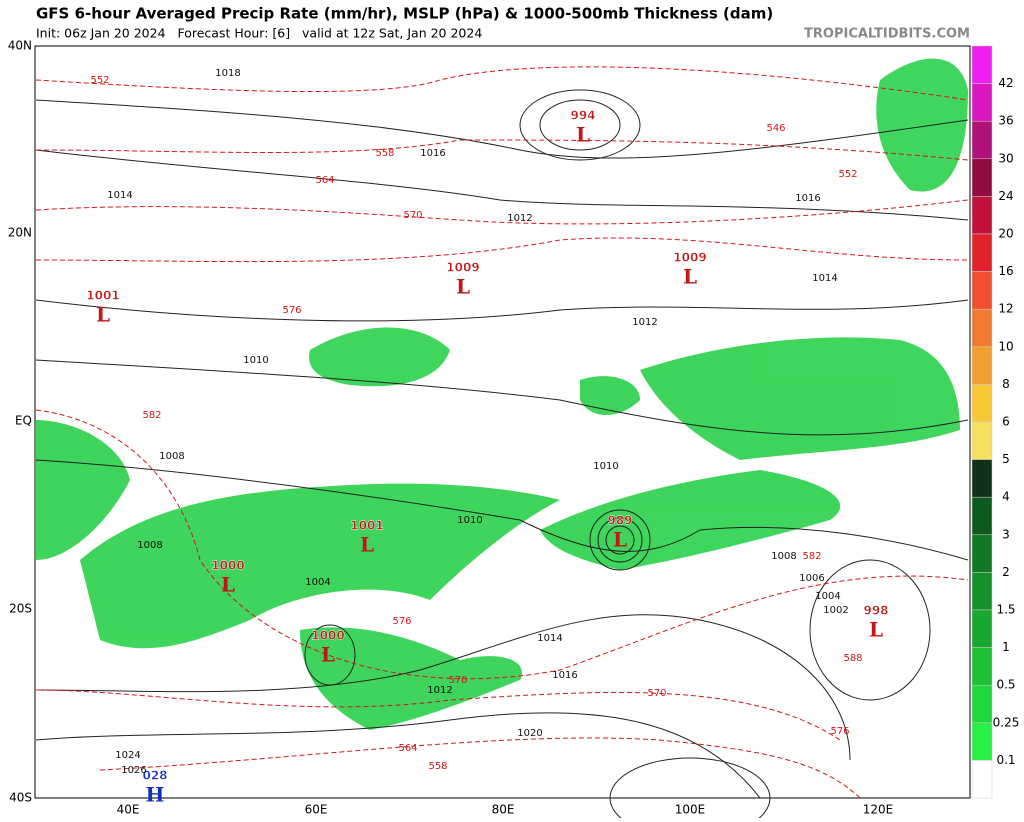 This screenshot has height=822, width=1024. What do you see at coordinates (462, 268) in the screenshot?
I see `center-value: 1009` at bounding box center [462, 268].